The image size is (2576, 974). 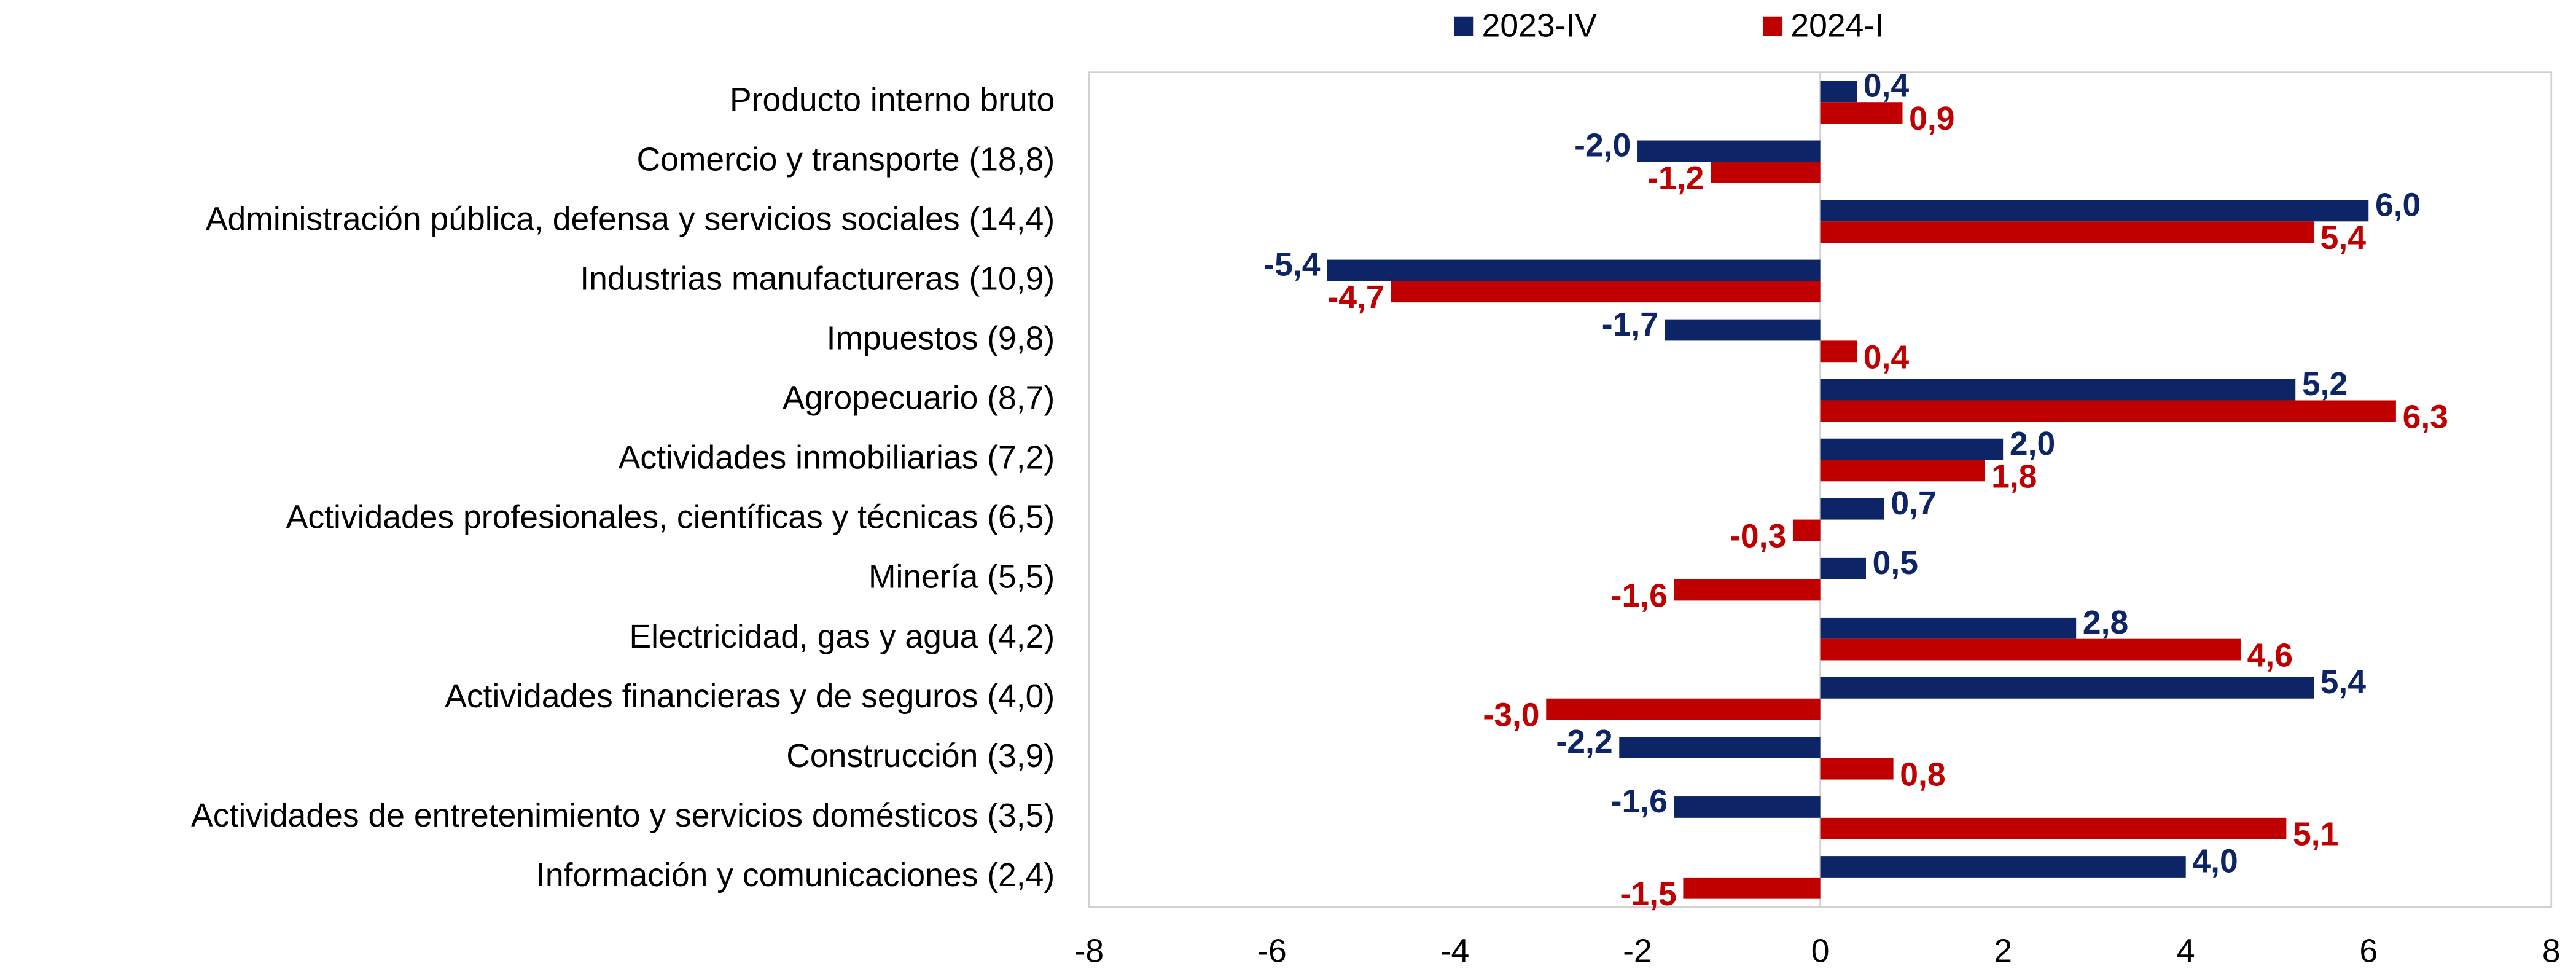 I want to click on x-tick-label: 0, so click(x=1820, y=951).